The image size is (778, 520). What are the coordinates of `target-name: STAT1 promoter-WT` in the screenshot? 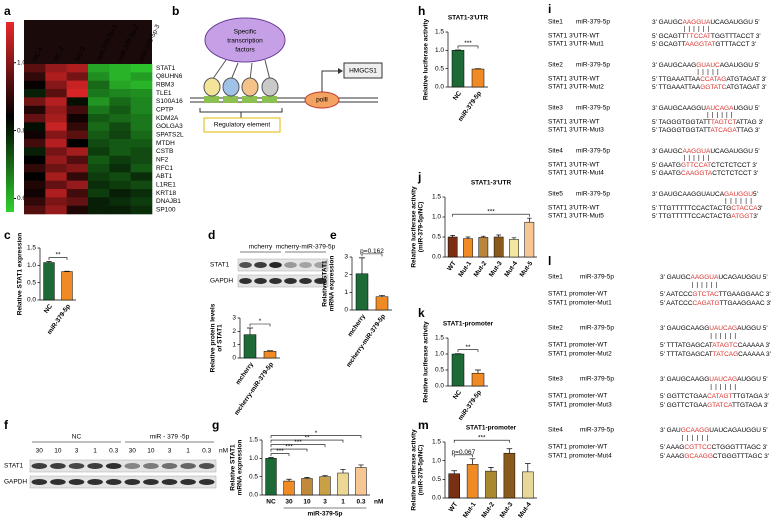 It's located at (577, 447).